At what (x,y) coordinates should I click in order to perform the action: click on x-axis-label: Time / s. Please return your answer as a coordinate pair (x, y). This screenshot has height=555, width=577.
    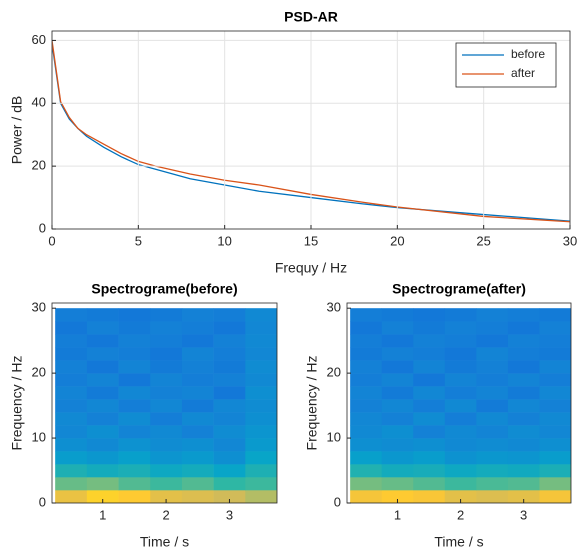
    Looking at the image, I should click on (458, 542).